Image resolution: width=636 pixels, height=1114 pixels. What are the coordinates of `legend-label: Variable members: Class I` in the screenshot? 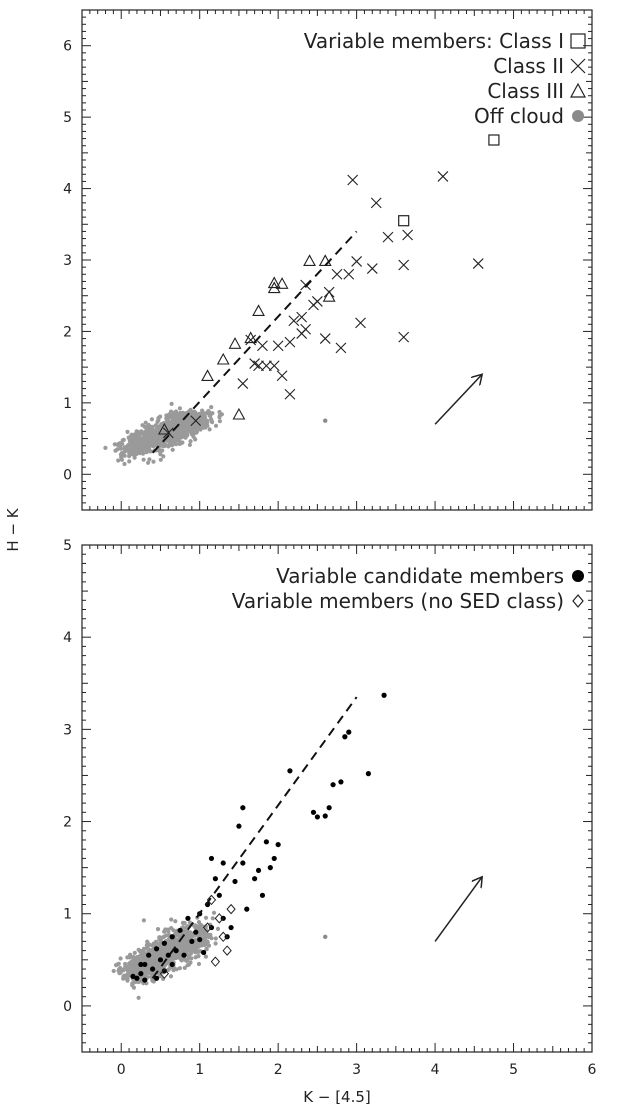 It's located at (434, 41).